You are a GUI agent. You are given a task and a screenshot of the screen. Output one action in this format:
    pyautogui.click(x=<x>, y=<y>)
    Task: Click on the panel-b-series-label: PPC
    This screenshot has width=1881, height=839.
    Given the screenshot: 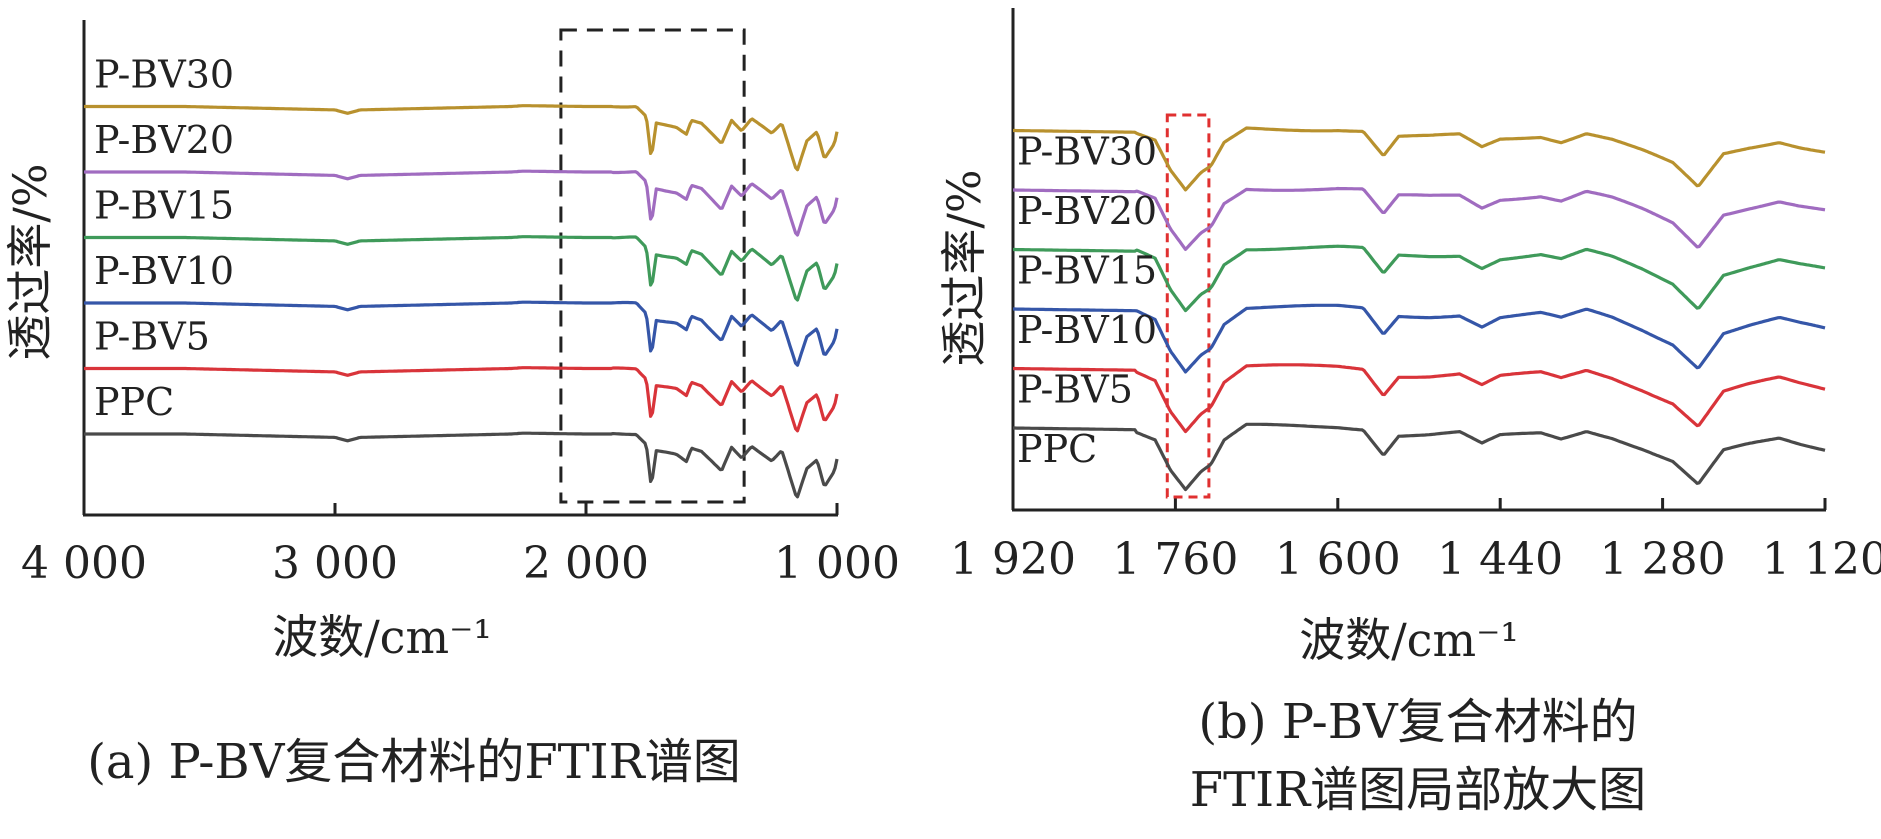 What is the action you would take?
    pyautogui.click(x=1057, y=449)
    